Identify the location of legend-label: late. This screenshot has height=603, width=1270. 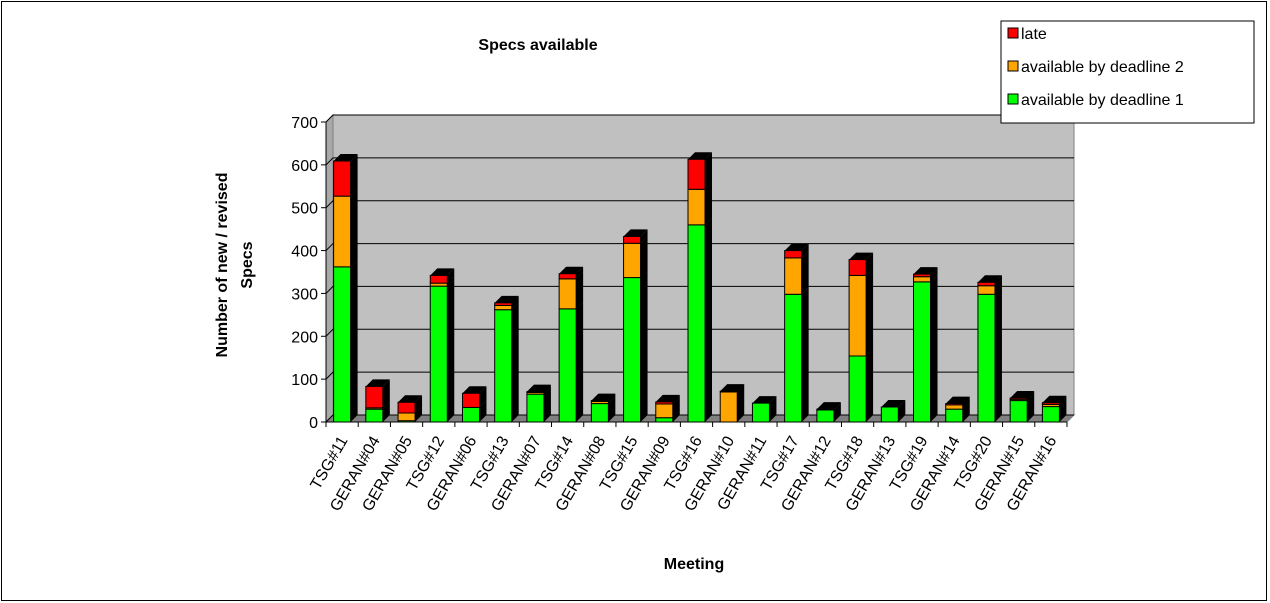
(1034, 34).